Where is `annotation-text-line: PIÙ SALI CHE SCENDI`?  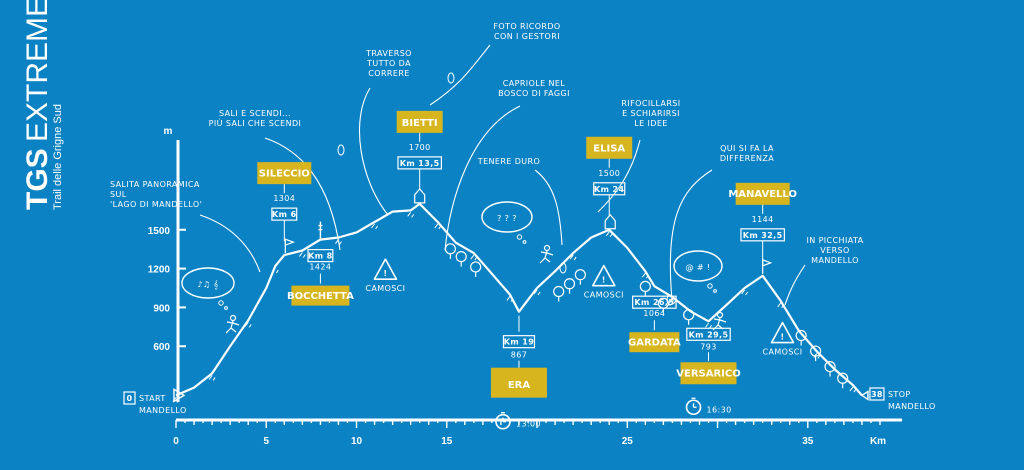 annotation-text-line: PIÙ SALI CHE SCENDI is located at coordinates (255, 122).